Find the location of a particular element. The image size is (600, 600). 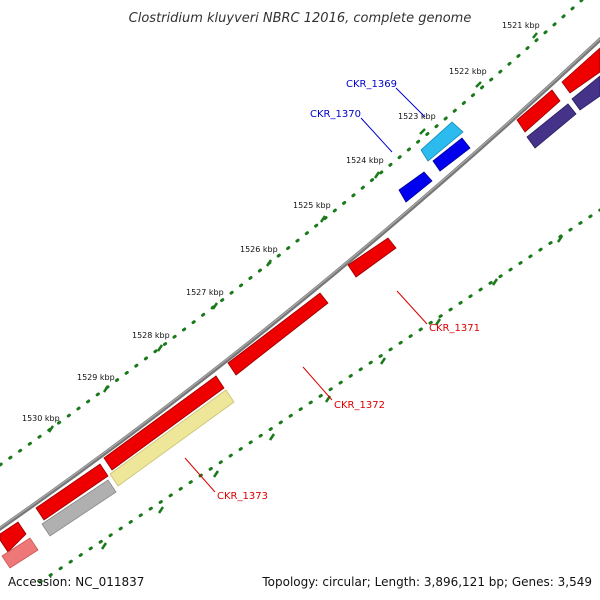

label-ckr-1373: CKR_1373 is located at coordinates (242, 496).